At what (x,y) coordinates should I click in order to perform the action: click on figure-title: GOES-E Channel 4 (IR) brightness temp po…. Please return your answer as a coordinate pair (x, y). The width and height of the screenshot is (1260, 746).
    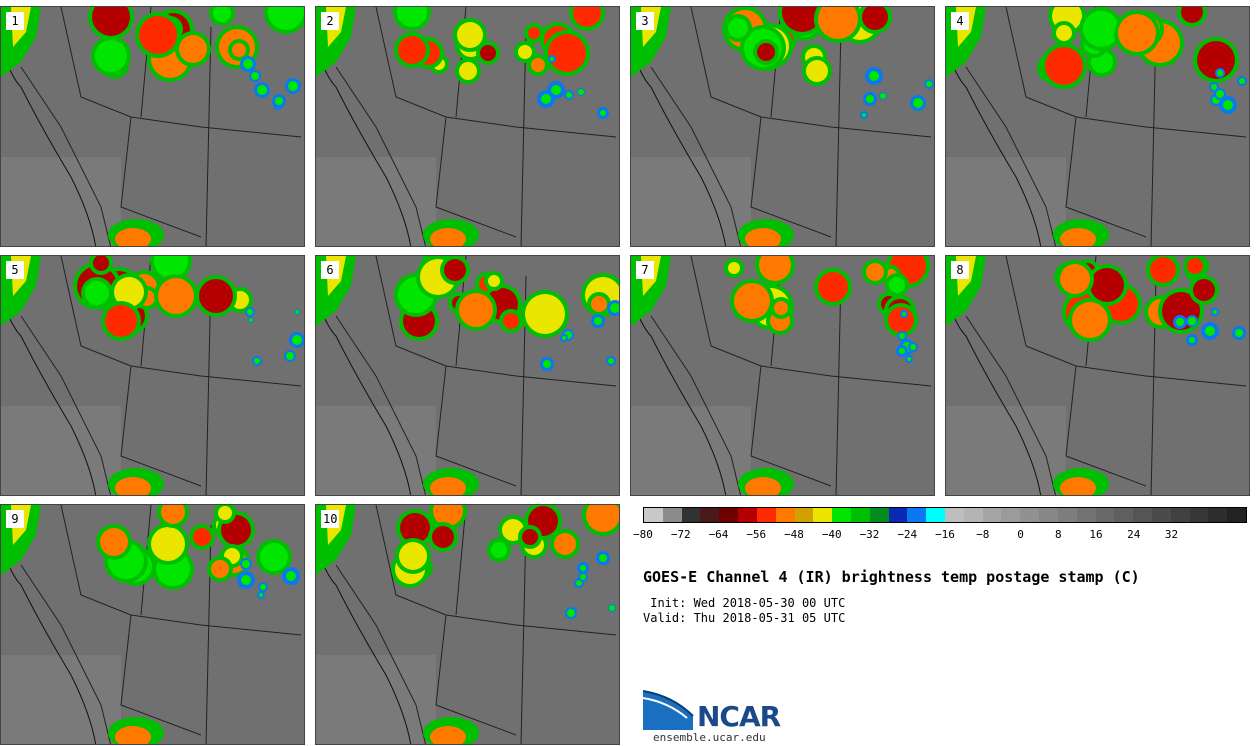
    Looking at the image, I should click on (891, 577).